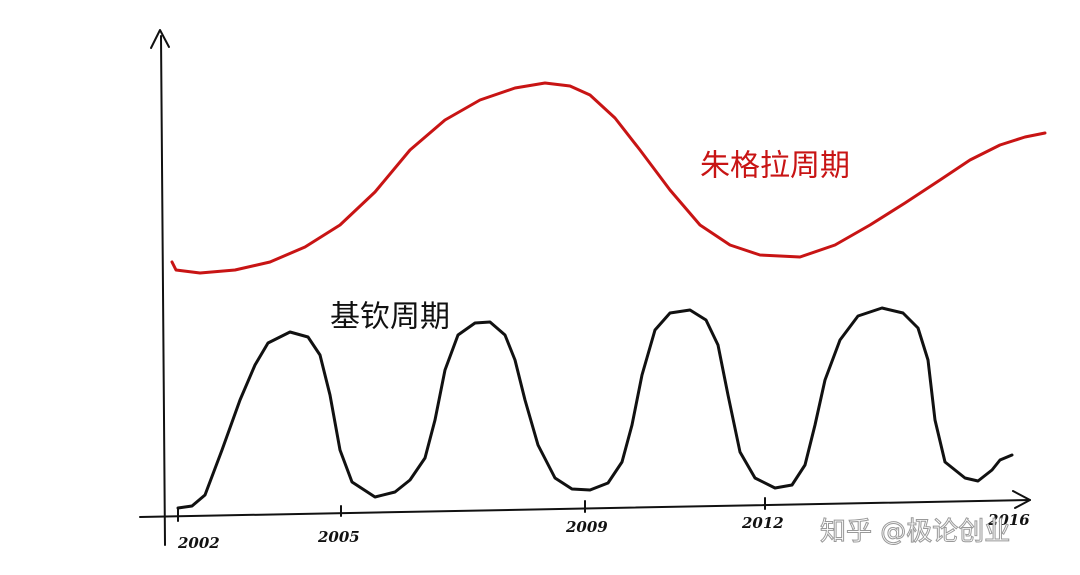 The height and width of the screenshot is (575, 1080). Describe the element at coordinates (163, 290) in the screenshot. I see `y-axis` at that location.